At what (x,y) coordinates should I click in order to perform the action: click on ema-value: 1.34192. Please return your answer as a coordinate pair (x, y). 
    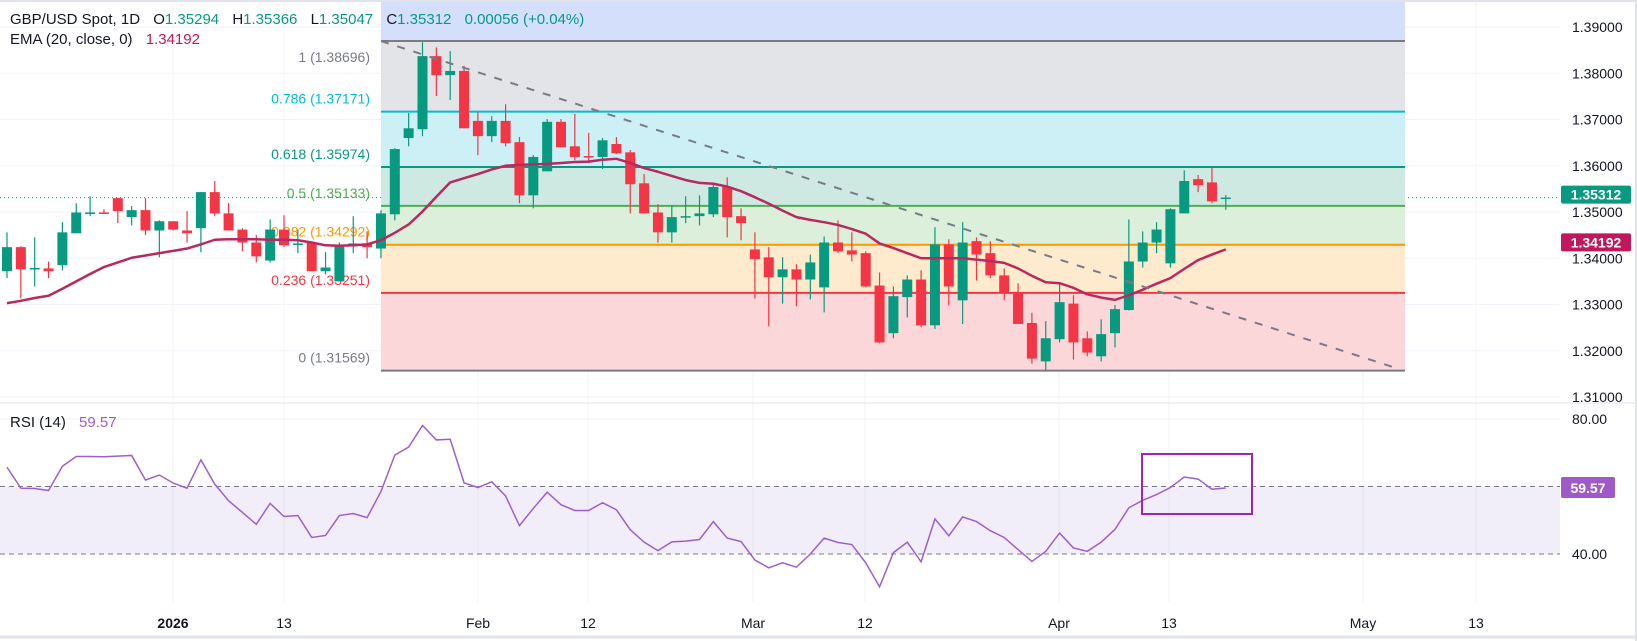
    Looking at the image, I should click on (172, 39).